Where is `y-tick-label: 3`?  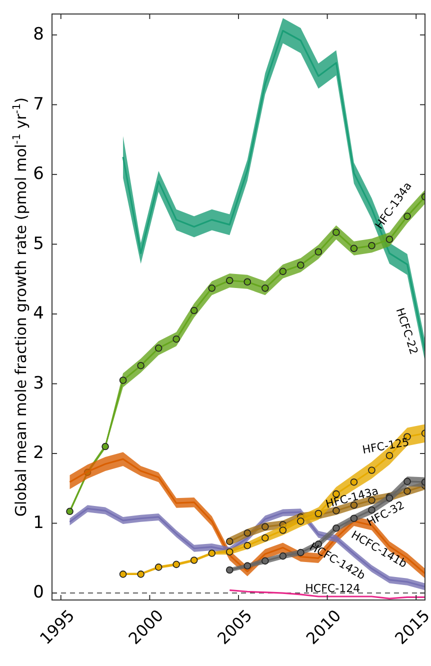
y-tick-label: 3 is located at coordinates (38, 383).